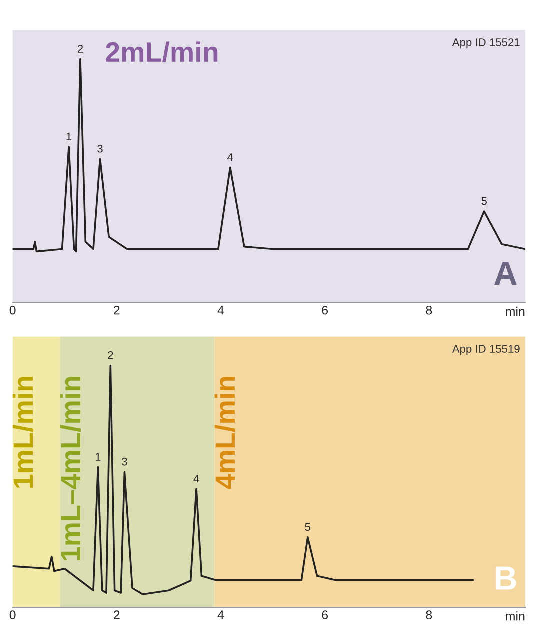 Image resolution: width=534 pixels, height=627 pixels. What do you see at coordinates (486, 43) in the screenshot?
I see `text: App ID 15521` at bounding box center [486, 43].